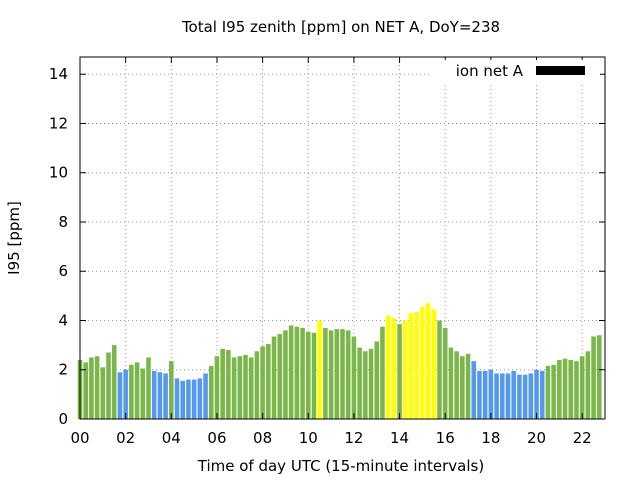  Describe the element at coordinates (308, 438) in the screenshot. I see `x-tick-label: 10` at that location.